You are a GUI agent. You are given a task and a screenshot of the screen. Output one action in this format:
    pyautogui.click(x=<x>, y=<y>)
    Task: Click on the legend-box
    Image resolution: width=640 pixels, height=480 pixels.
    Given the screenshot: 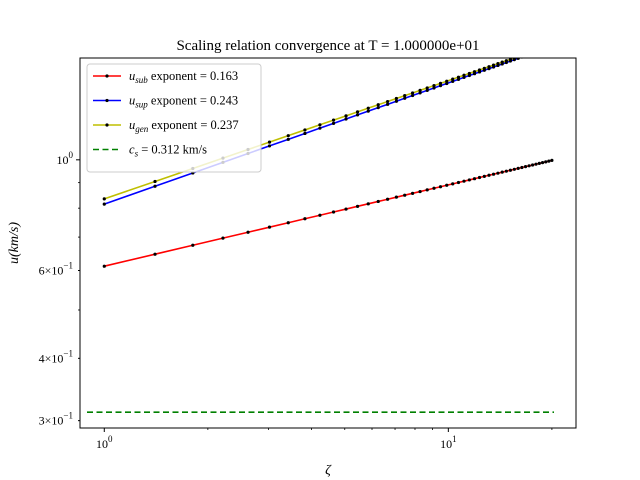 What is the action you would take?
    pyautogui.click(x=174, y=118)
    